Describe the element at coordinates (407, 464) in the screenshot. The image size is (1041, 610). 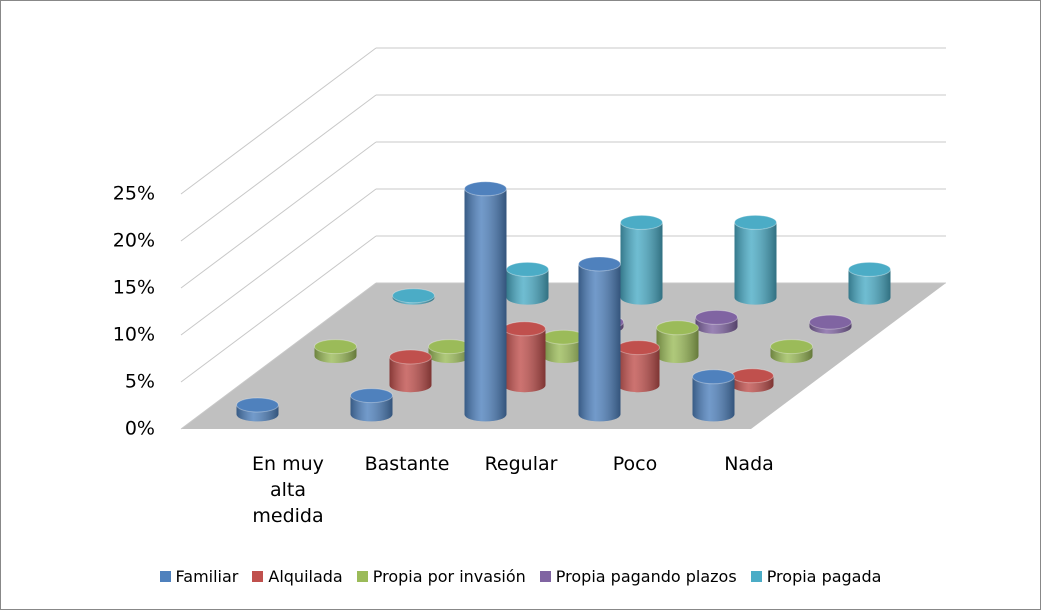
I see `x-tick-label: Bastante` at that location.